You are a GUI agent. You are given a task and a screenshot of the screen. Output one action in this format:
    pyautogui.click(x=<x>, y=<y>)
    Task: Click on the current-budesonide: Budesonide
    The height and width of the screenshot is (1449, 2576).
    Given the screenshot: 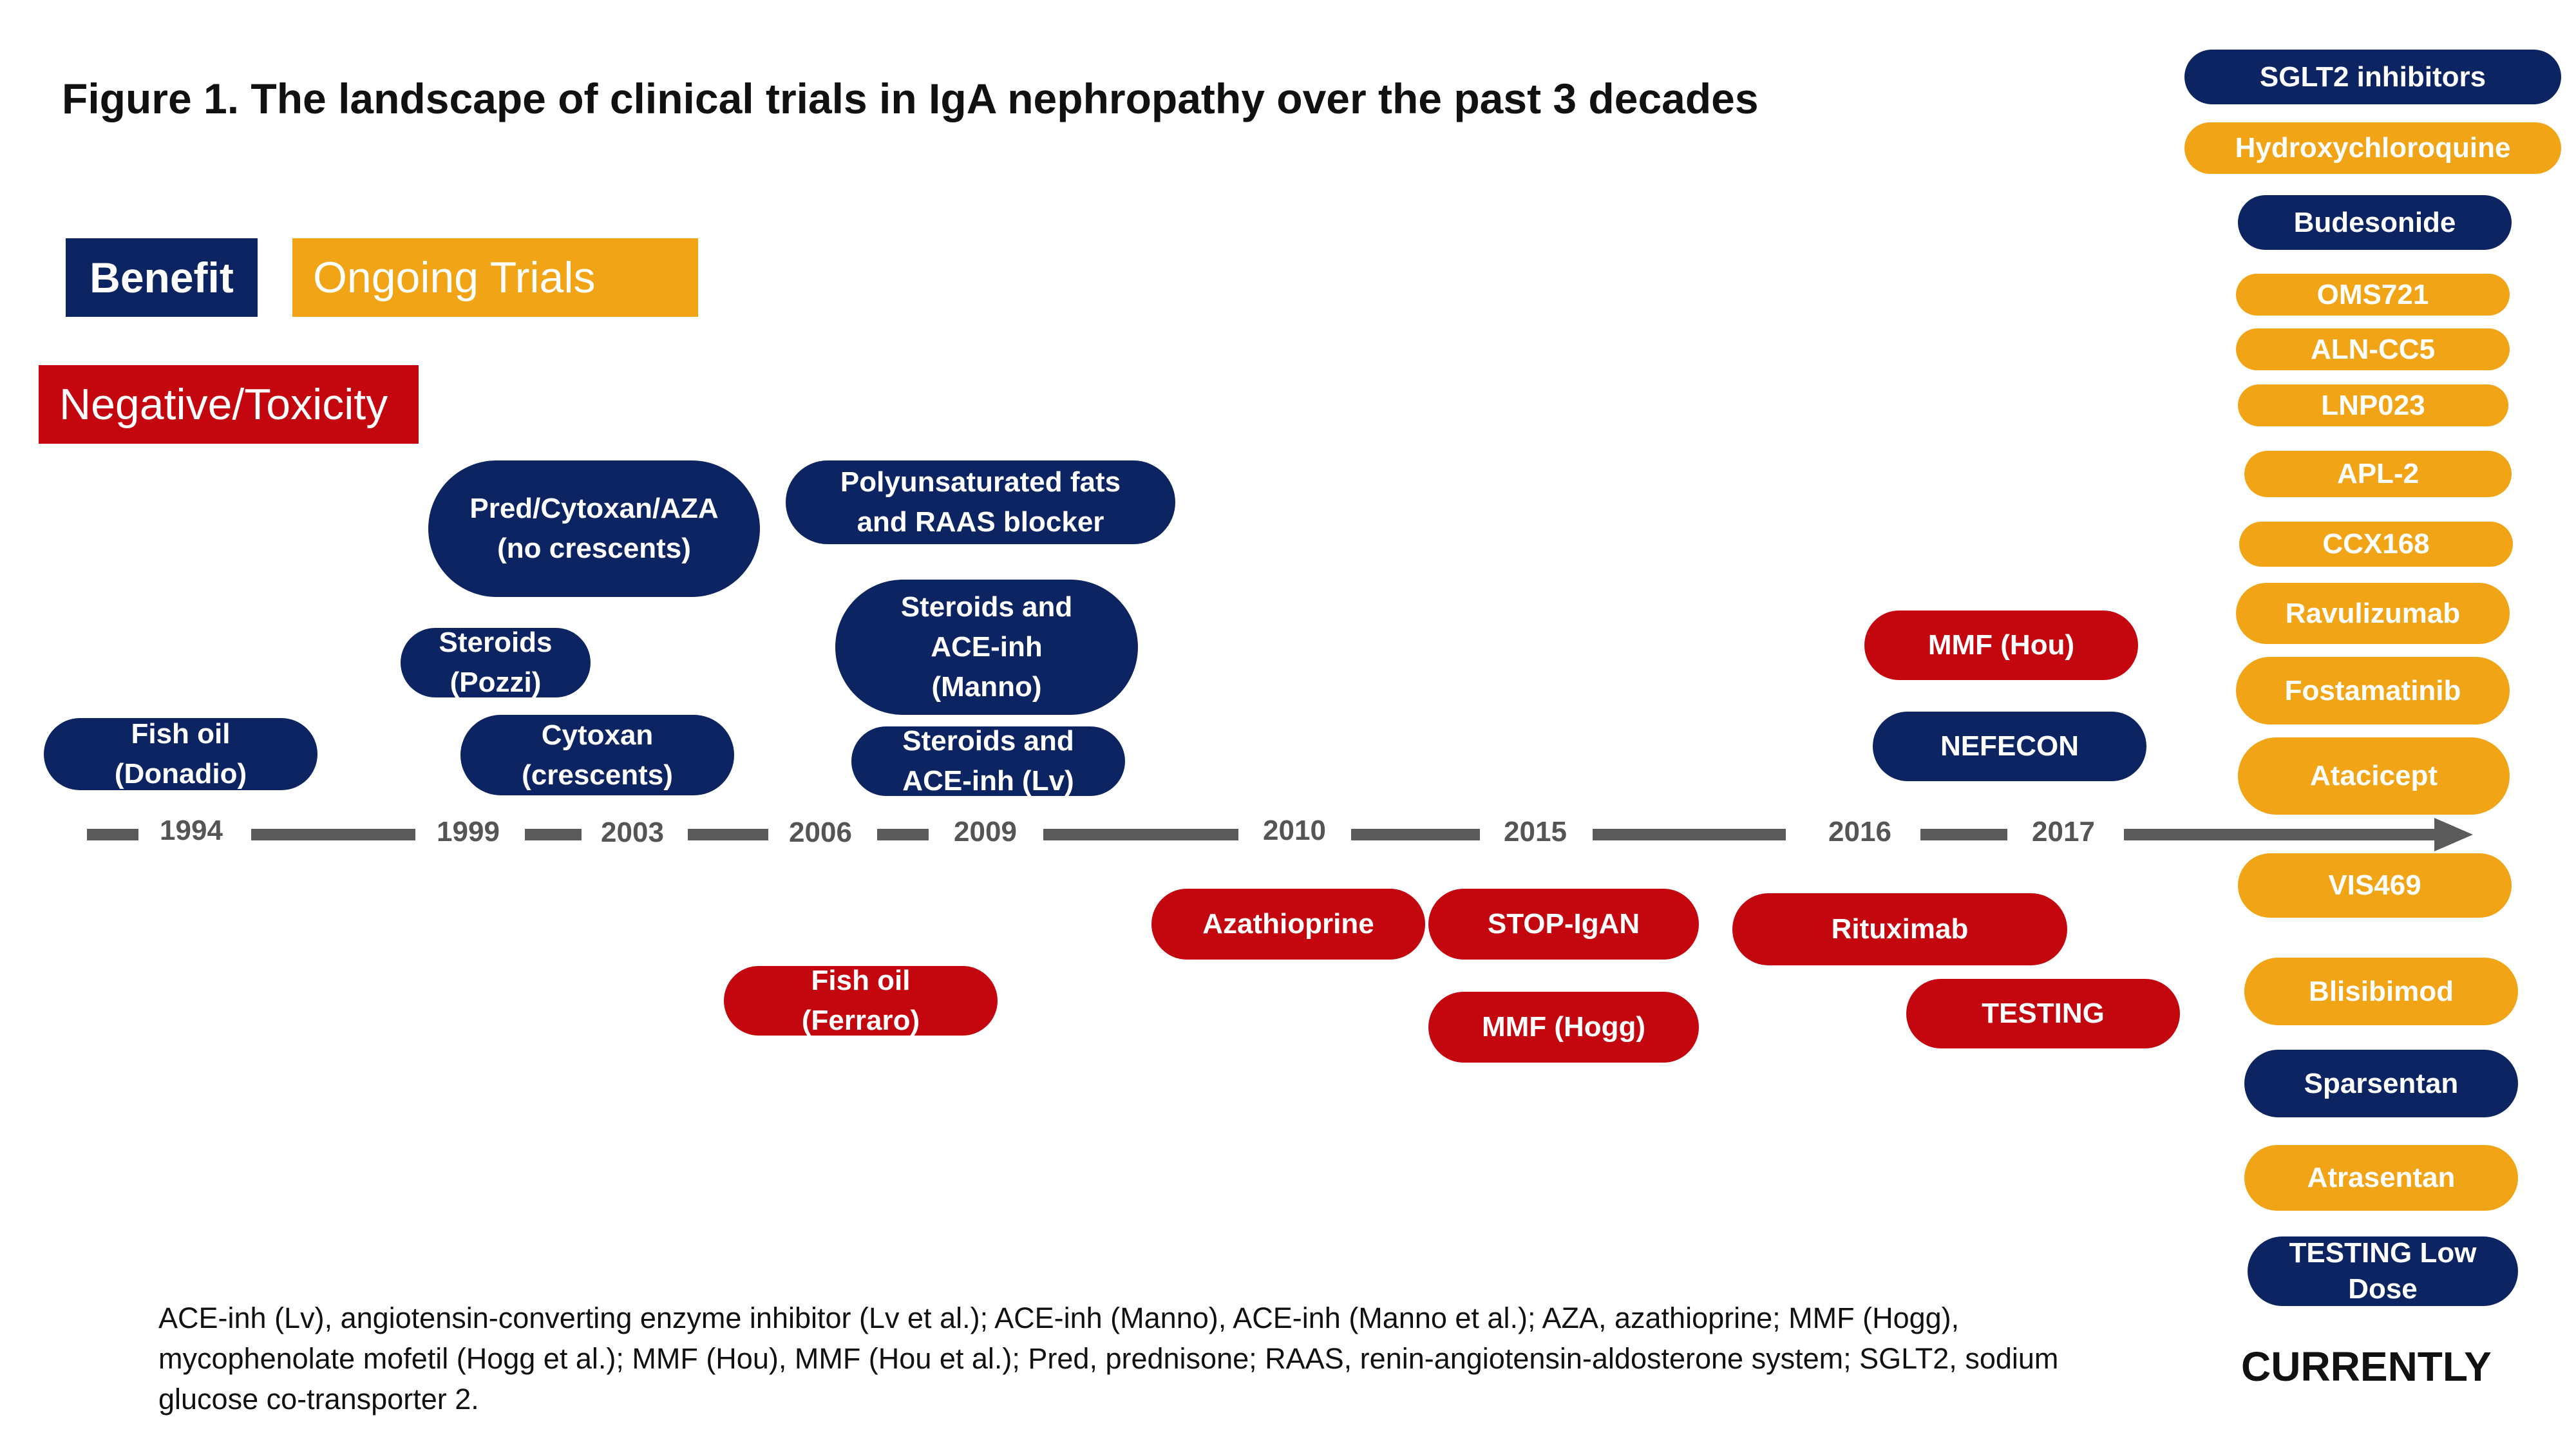 What is the action you would take?
    pyautogui.click(x=2375, y=223)
    